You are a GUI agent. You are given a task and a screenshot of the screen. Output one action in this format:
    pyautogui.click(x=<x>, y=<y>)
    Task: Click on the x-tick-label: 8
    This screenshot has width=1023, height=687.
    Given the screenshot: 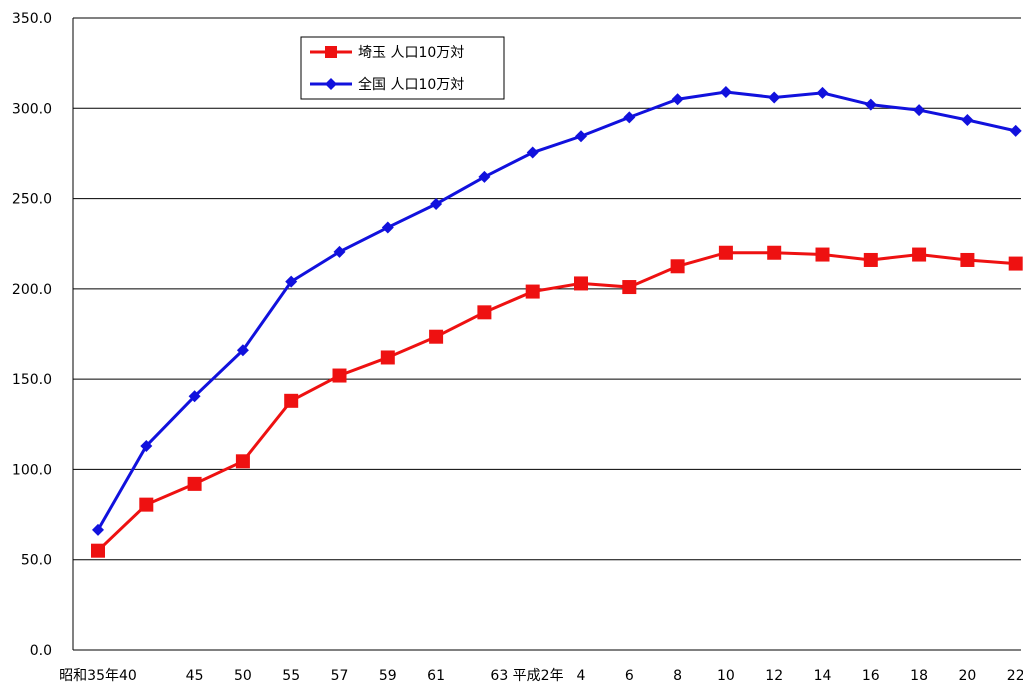 What is the action you would take?
    pyautogui.click(x=677, y=676)
    